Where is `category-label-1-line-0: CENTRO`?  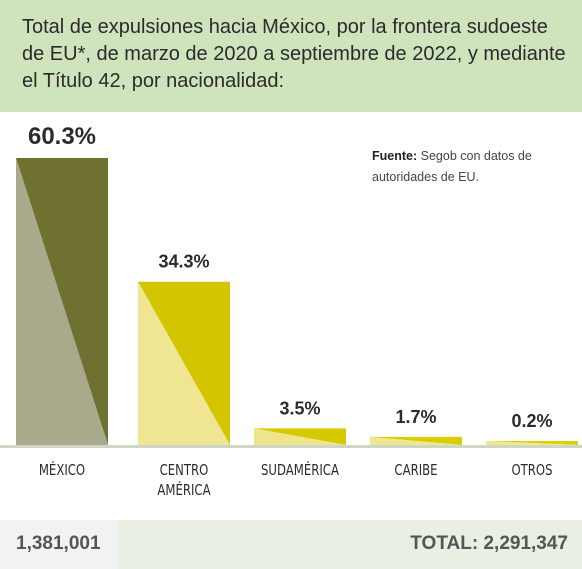
category-label-1-line-0: CENTRO is located at coordinates (184, 471).